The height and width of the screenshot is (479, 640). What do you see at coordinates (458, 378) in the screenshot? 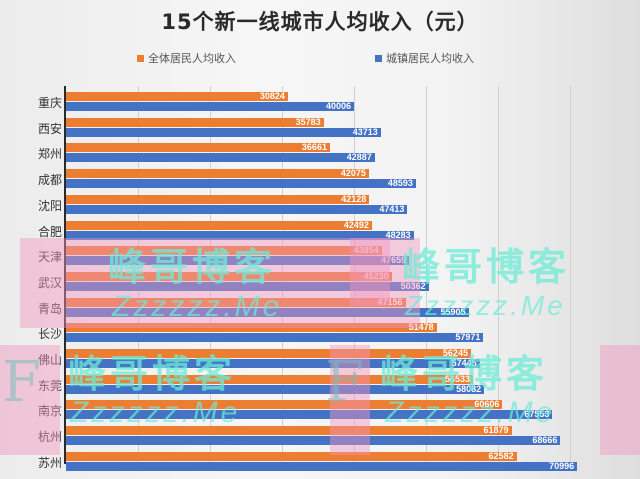
I see `data-label: 56533` at bounding box center [458, 378].